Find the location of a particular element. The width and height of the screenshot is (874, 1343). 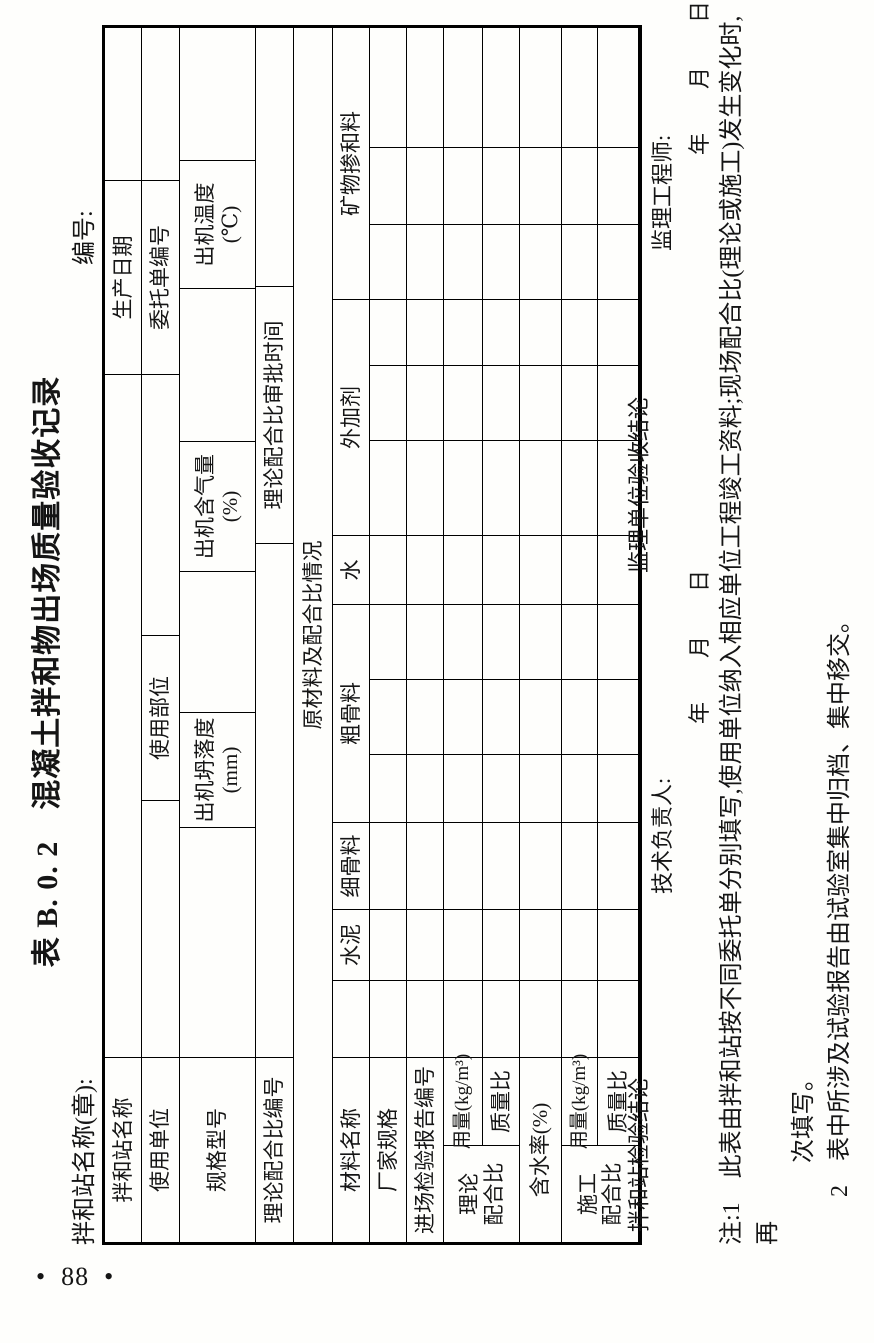

material-name-label: 材料名称 is located at coordinates (351, 1149).